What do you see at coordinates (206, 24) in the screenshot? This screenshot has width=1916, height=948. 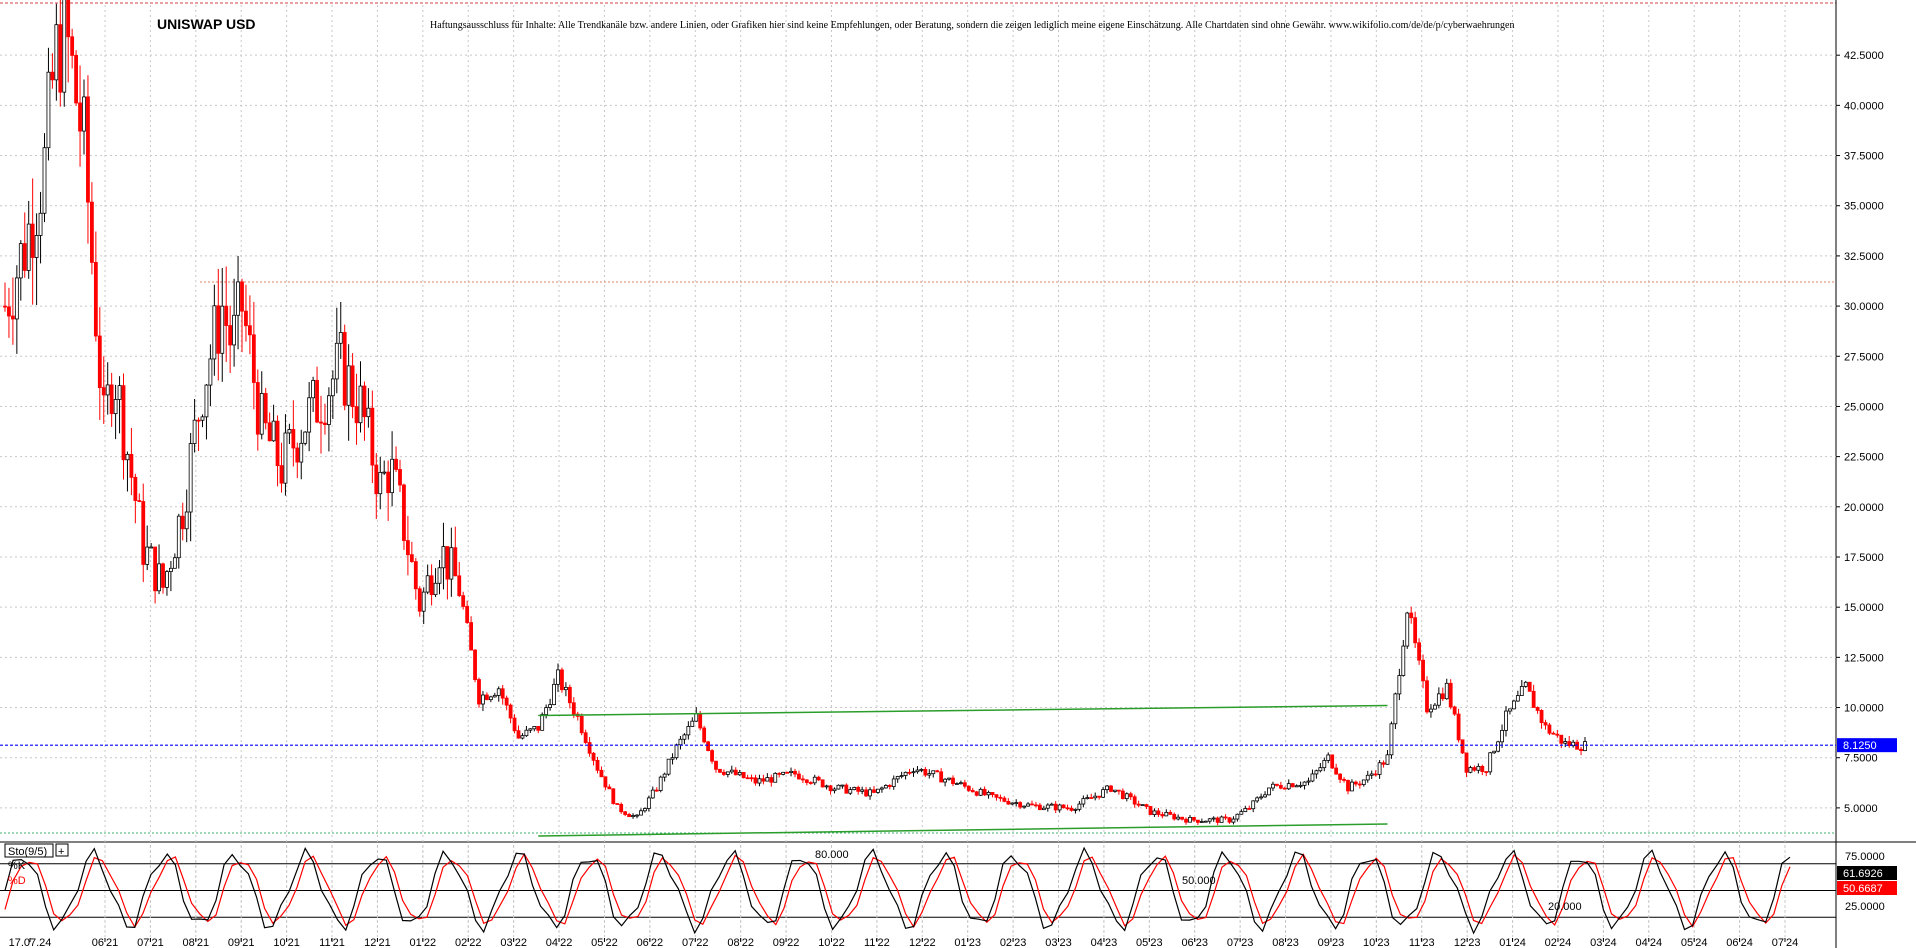 I see `chart-title: UNISWAP USD` at bounding box center [206, 24].